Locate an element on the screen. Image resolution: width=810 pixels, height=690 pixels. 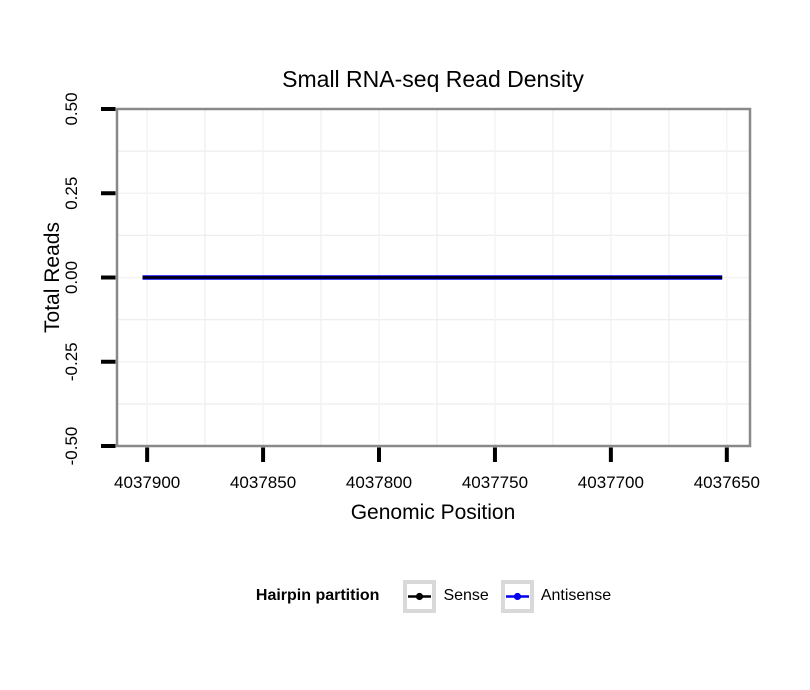
legend-label: Sense is located at coordinates (466, 595).